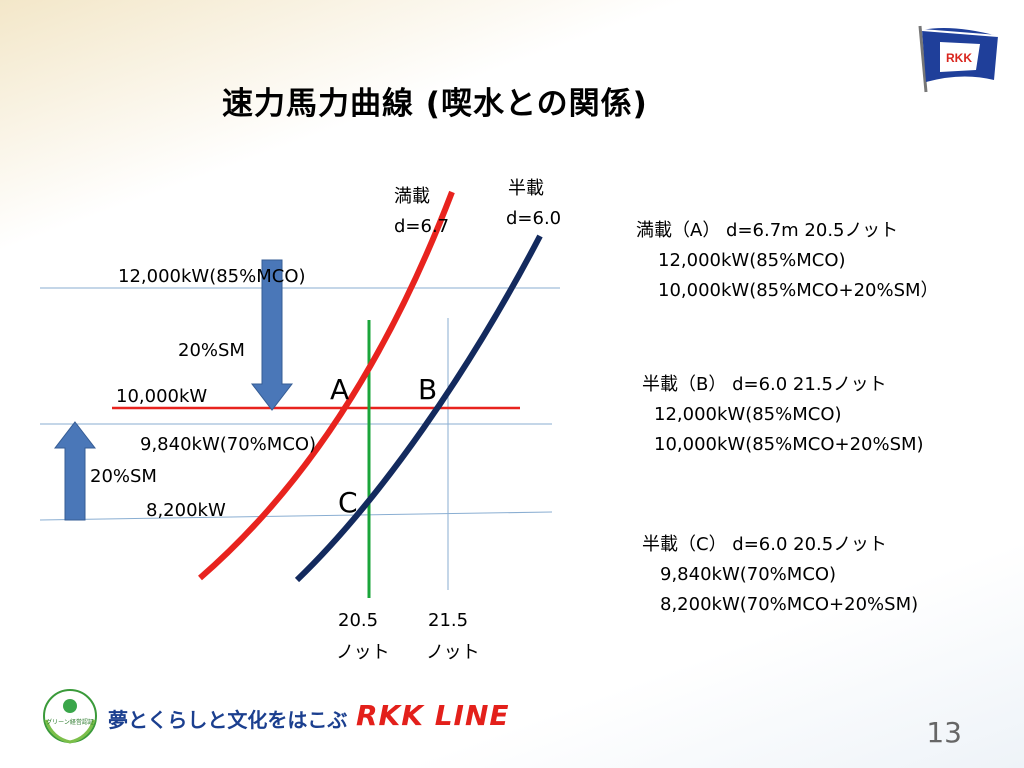  I want to click on rkk-flag-logo: RKK, so click(958, 59).